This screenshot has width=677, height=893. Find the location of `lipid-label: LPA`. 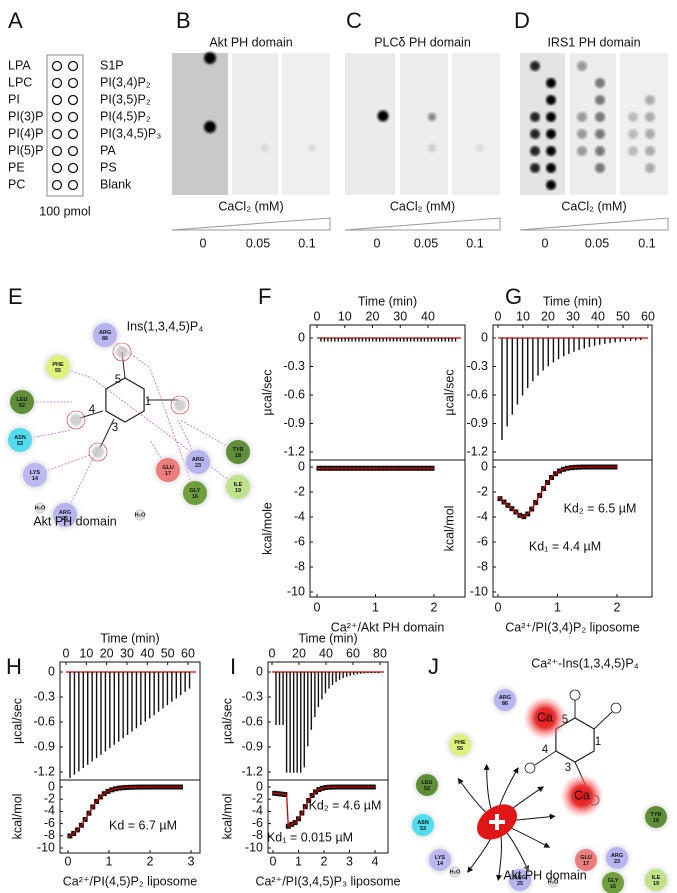

lipid-label: LPA is located at coordinates (19, 65).